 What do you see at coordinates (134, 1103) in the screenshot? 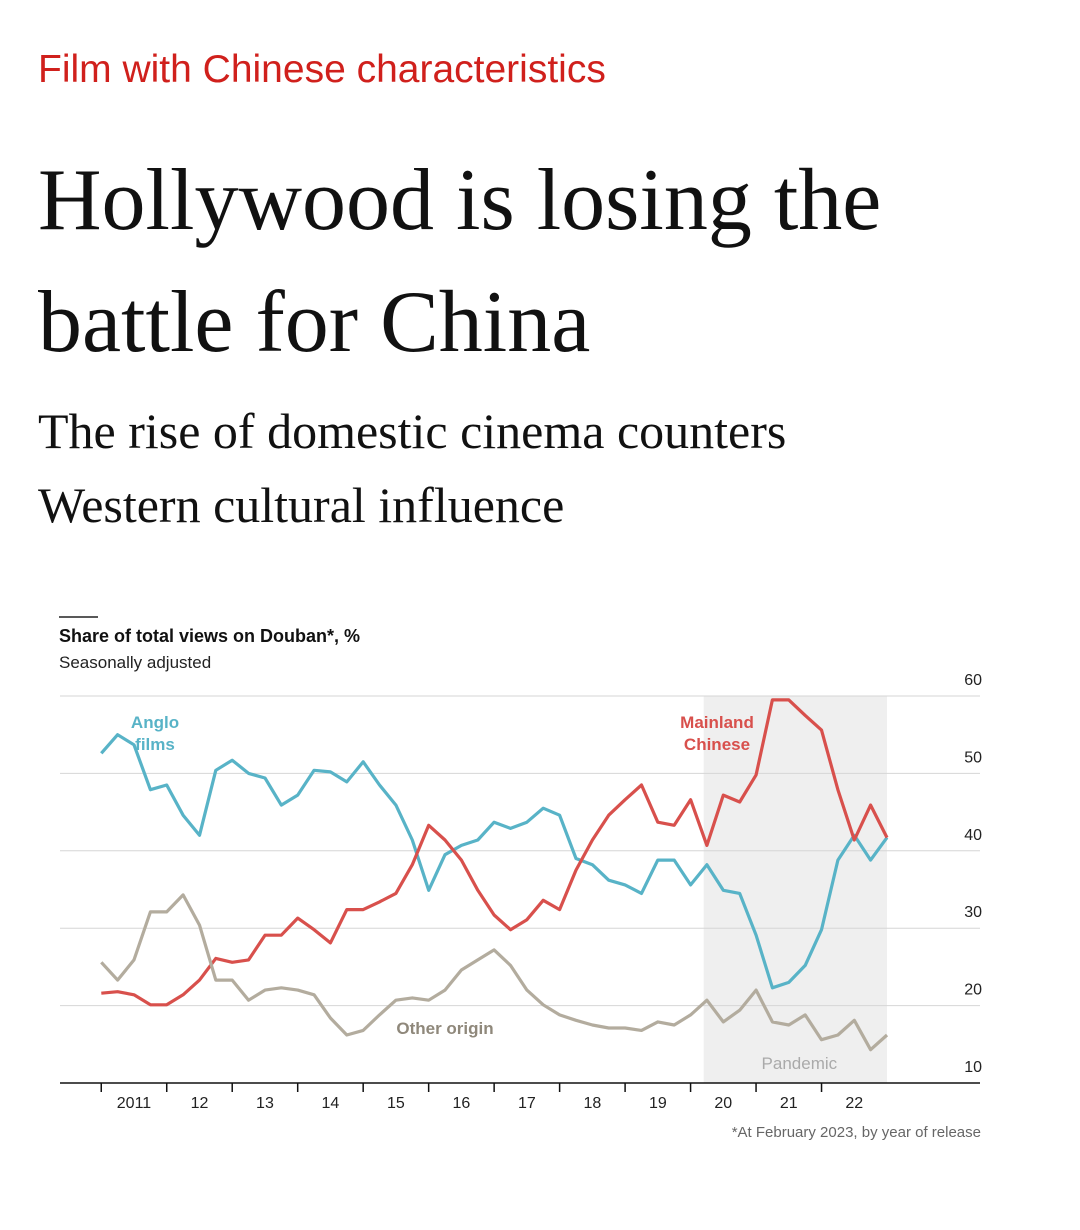
I see `x-tick-label: 2011` at bounding box center [134, 1103].